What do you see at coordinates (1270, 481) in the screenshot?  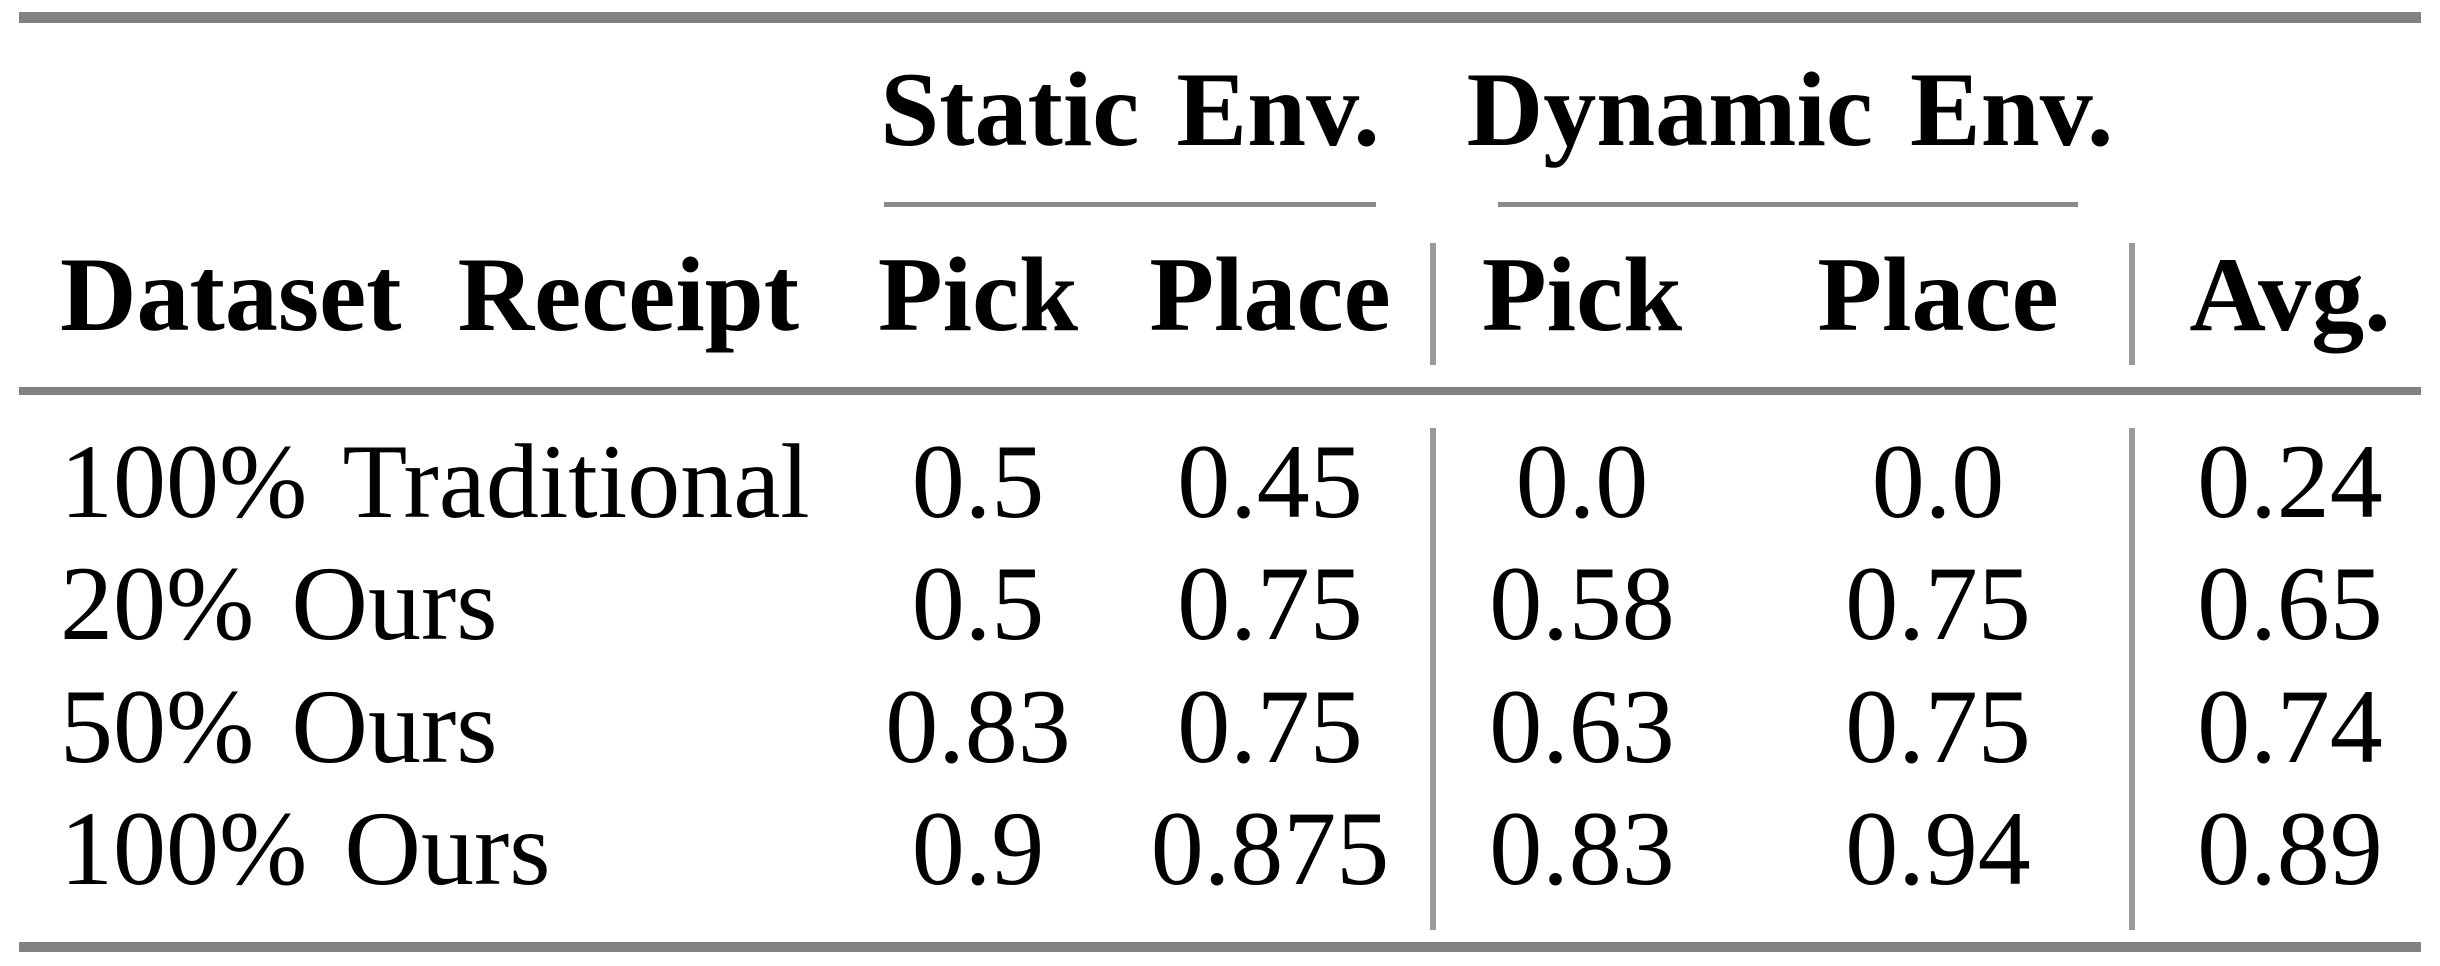 I see `cell-static-place: 0.45` at bounding box center [1270, 481].